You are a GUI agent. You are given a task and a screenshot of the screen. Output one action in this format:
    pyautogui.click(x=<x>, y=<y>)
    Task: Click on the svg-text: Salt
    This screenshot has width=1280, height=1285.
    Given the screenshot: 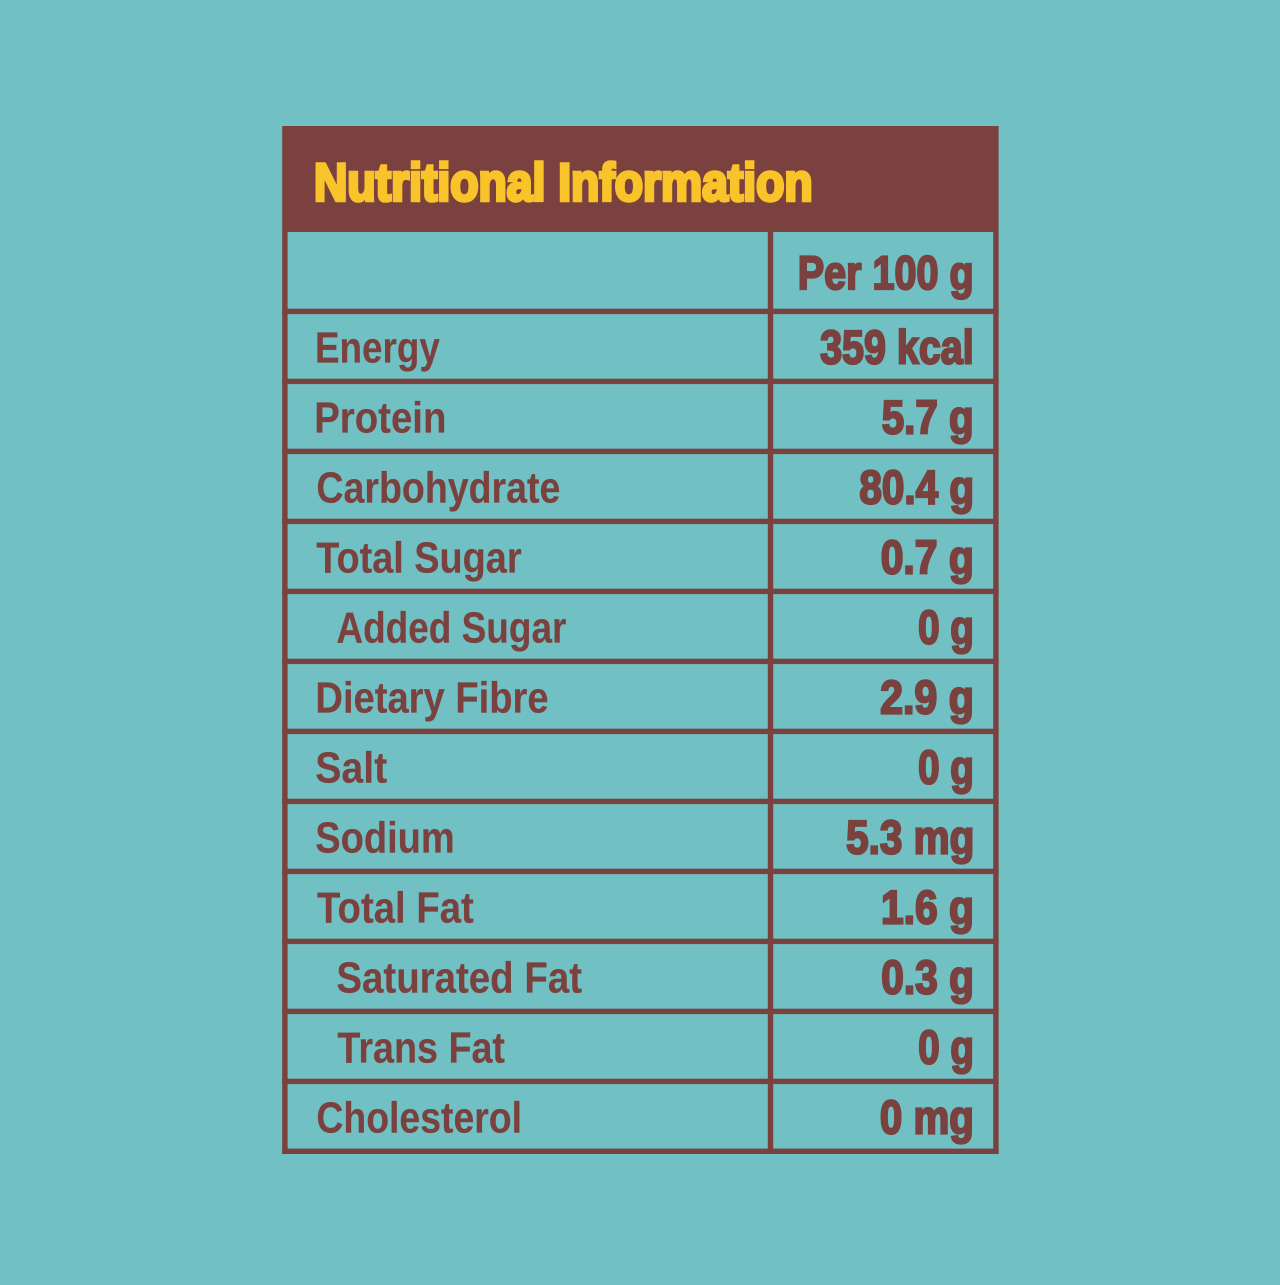 What is the action you would take?
    pyautogui.click(x=351, y=767)
    